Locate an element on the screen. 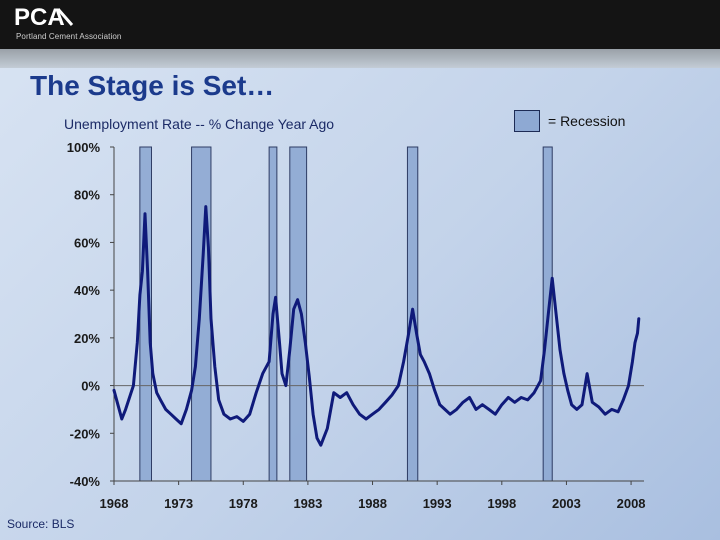 Image resolution: width=720 pixels, height=540 pixels. y-tick-label-3: 40% is located at coordinates (87, 290).